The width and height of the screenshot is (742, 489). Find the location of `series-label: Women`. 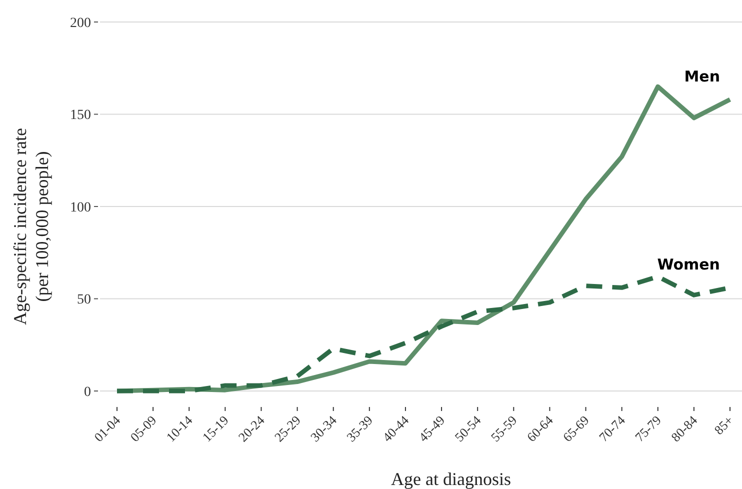

series-label: Women is located at coordinates (688, 265).